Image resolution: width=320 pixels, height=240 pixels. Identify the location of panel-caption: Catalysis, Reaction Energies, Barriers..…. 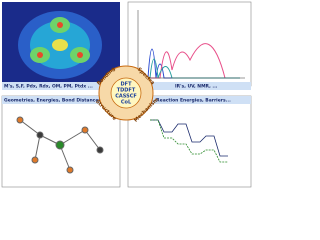
(180, 101).